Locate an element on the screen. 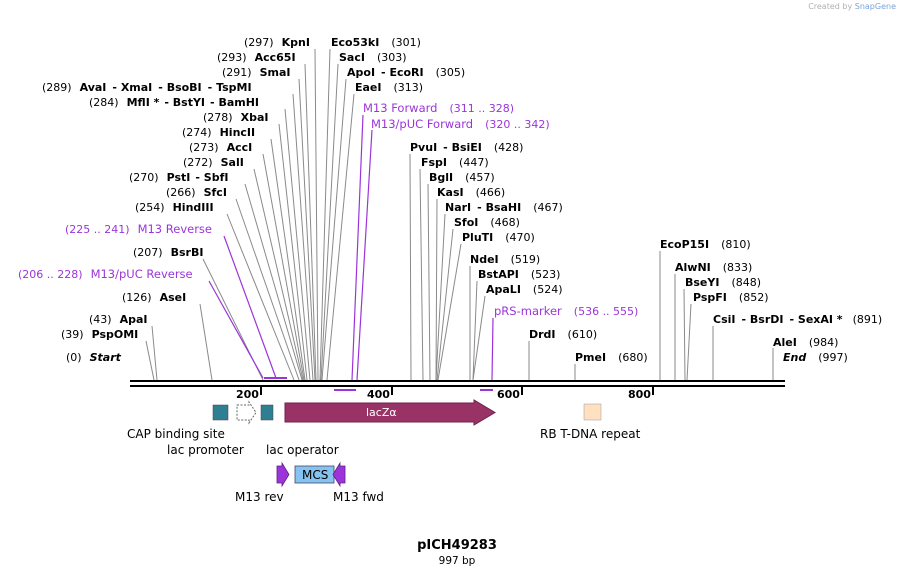 Image resolution: width=914 pixels, height=578 pixels. plasmid-length: 997 bp is located at coordinates (457, 561).